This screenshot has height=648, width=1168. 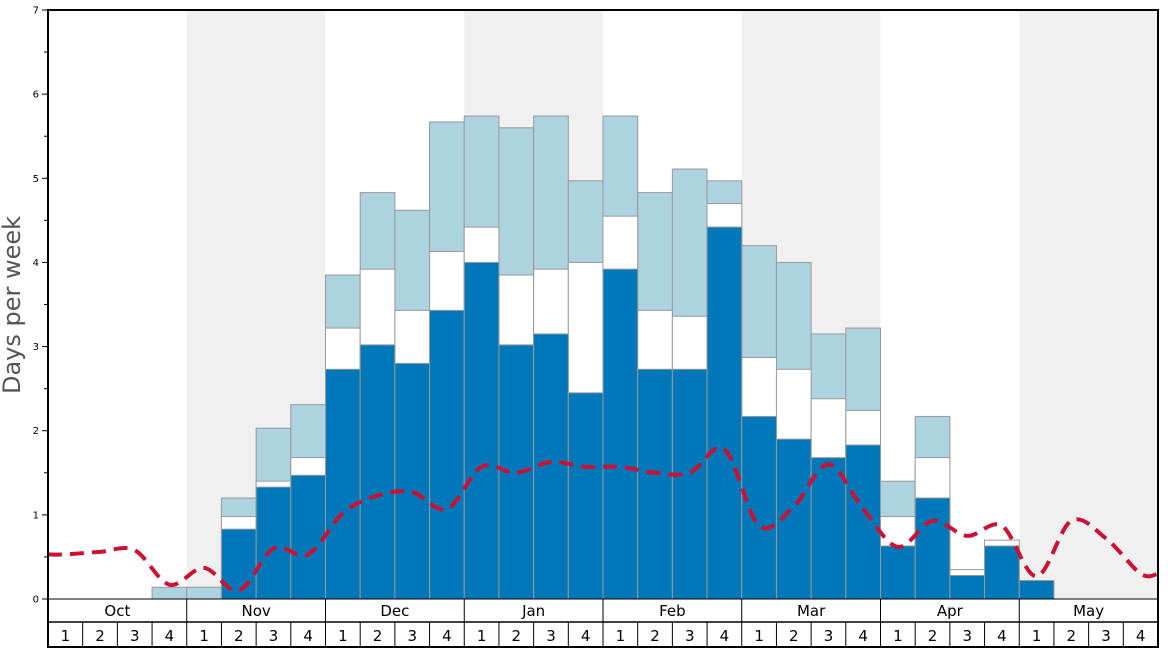 What do you see at coordinates (36, 263) in the screenshot?
I see `y-tick-label: 4` at bounding box center [36, 263].